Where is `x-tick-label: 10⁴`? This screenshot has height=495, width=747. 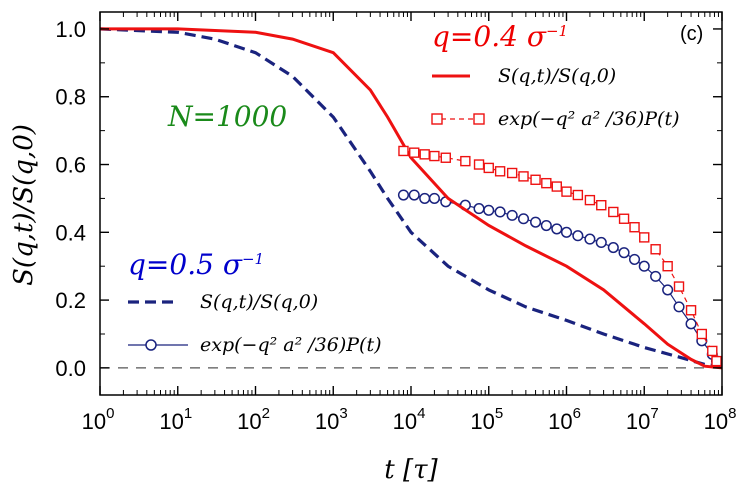 x-tick-label: 10⁴ is located at coordinates (409, 419).